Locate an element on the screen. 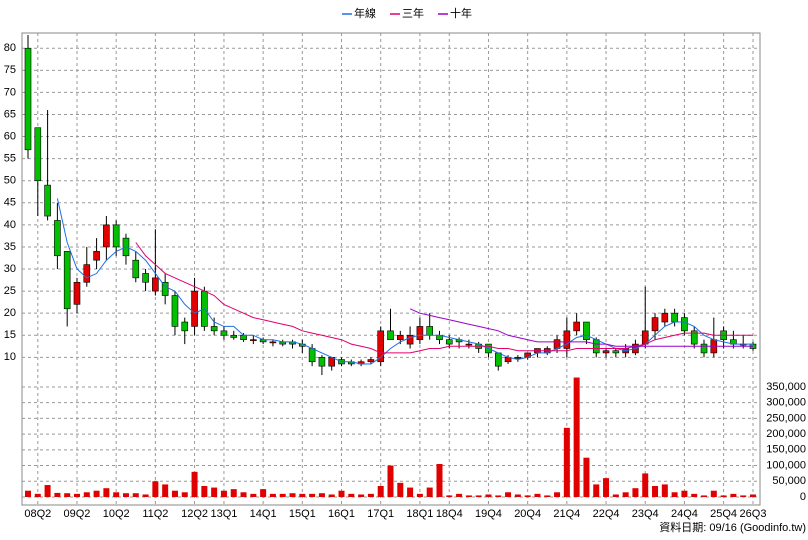 The height and width of the screenshot is (540, 808). y2-tick-label: 250,000 is located at coordinates (786, 418).